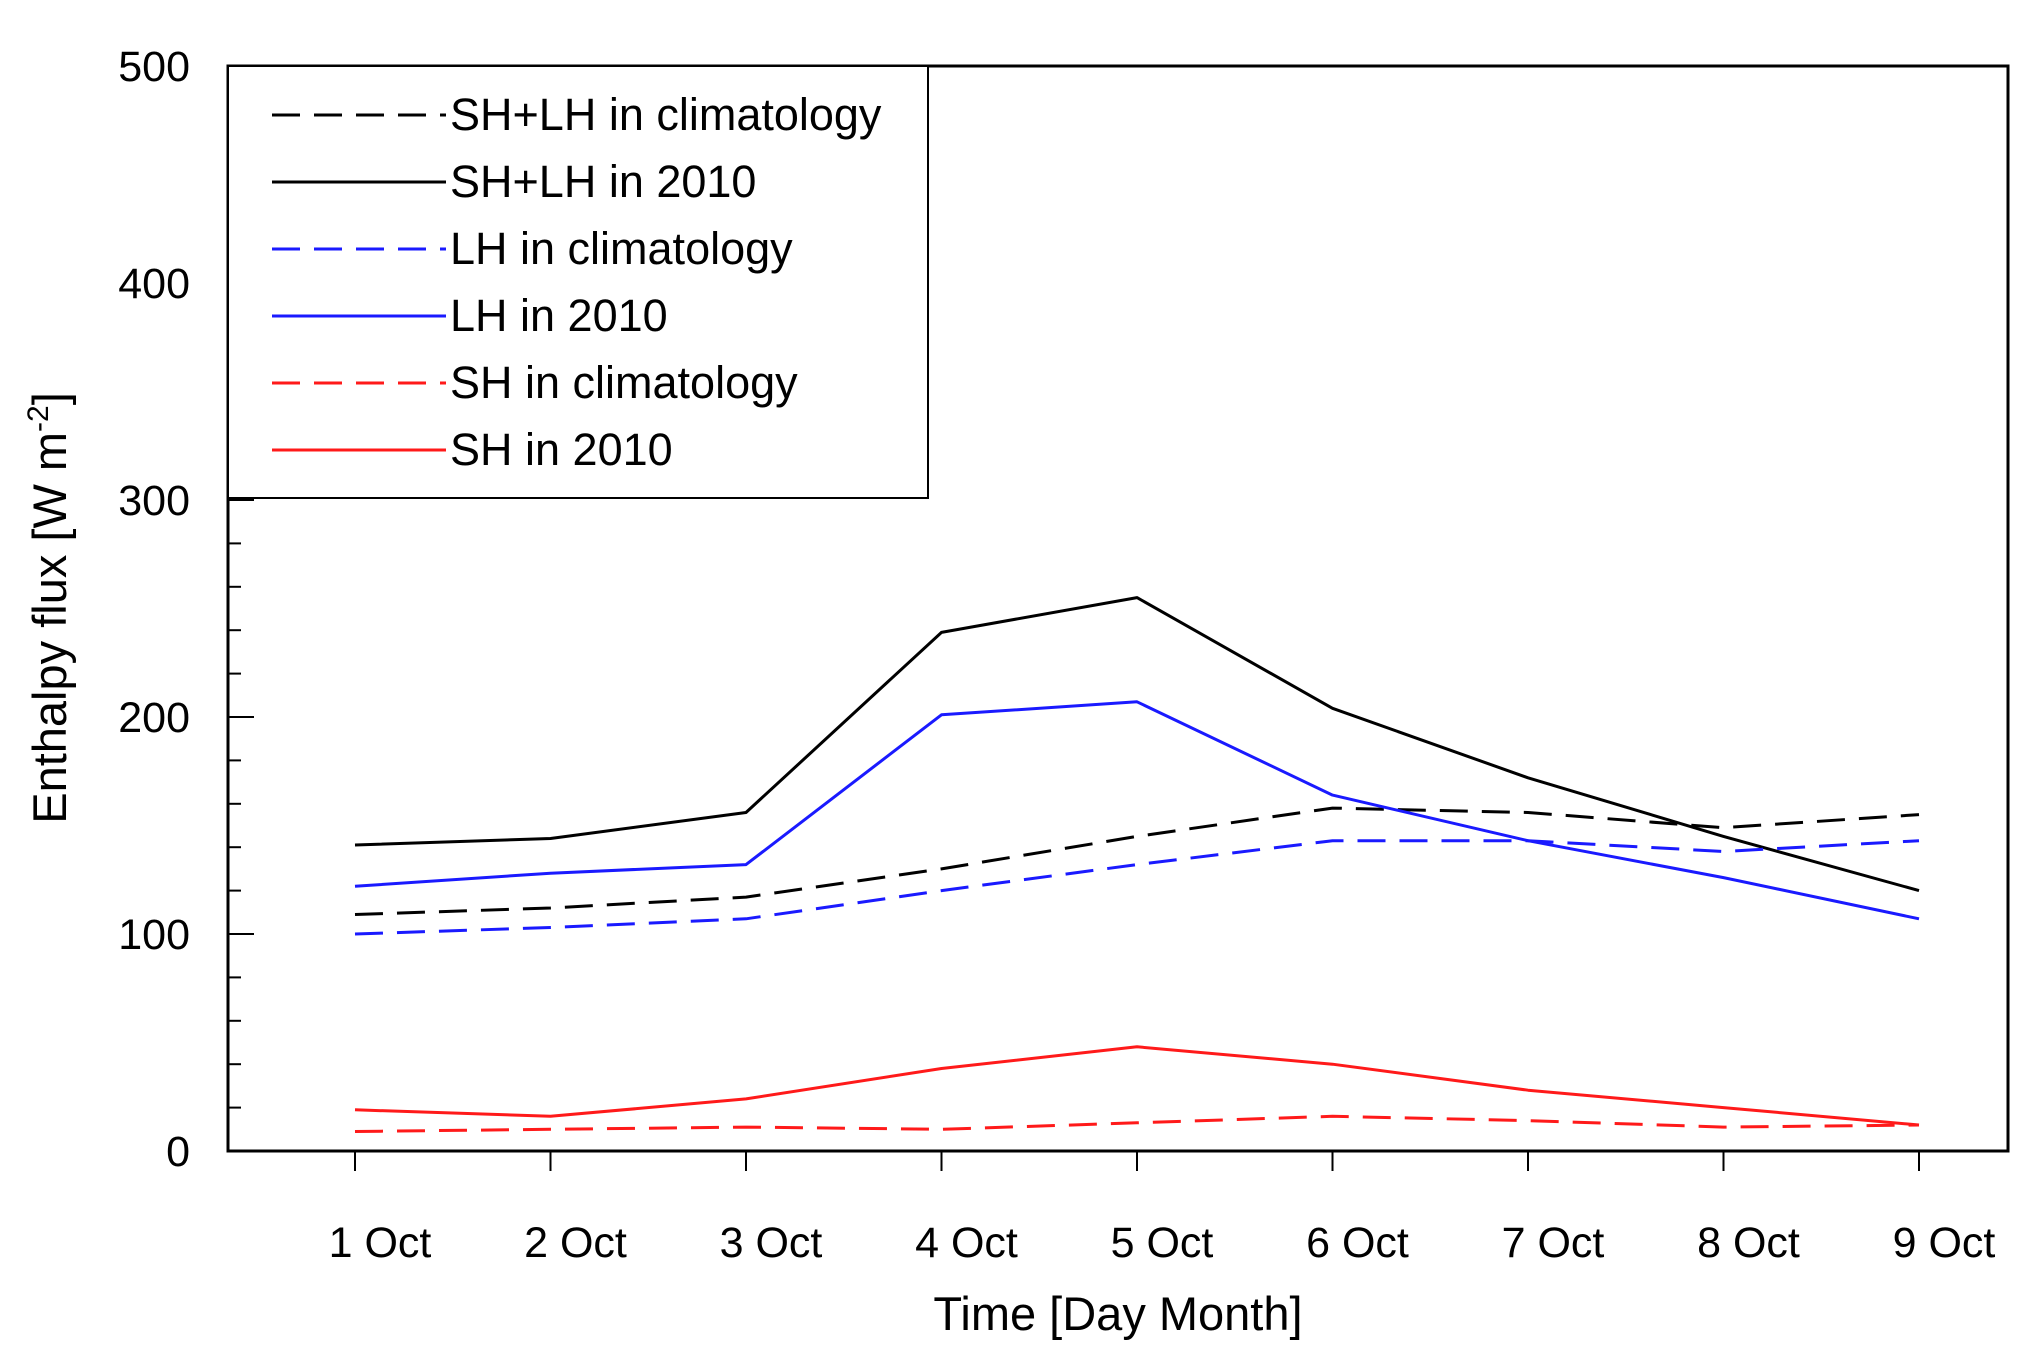 The height and width of the screenshot is (1346, 2036). What do you see at coordinates (561, 449) in the screenshot?
I see `legend-label: SH in 2010` at bounding box center [561, 449].